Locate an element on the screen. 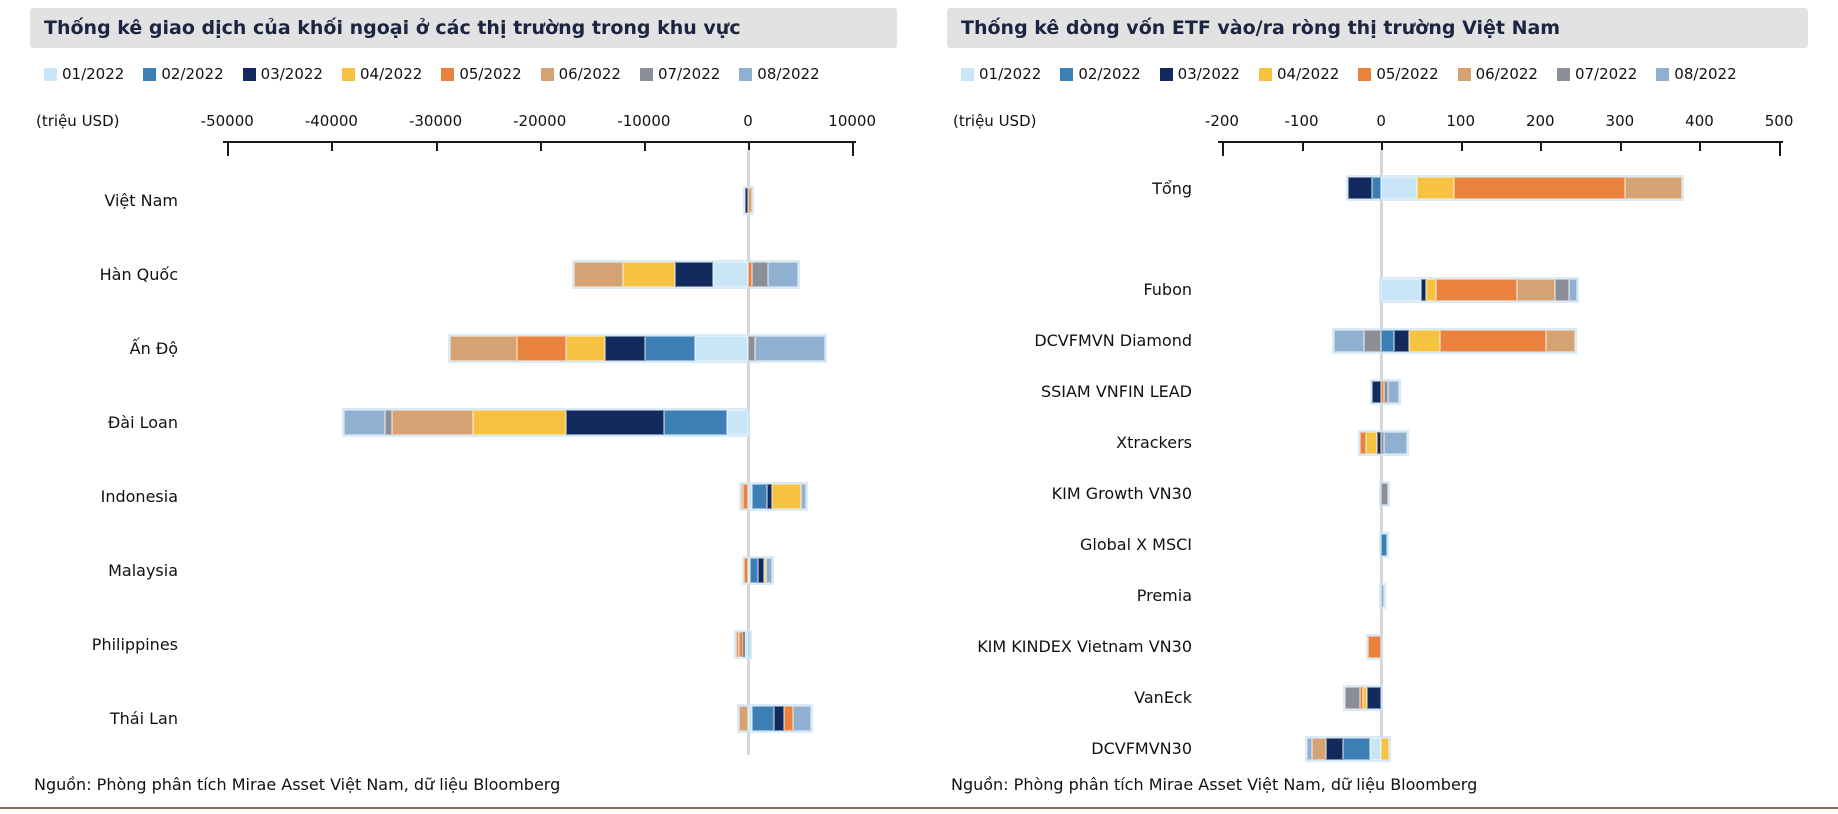 The height and width of the screenshot is (814, 1838). bar-row: Global X MSCI is located at coordinates (1369, 544).